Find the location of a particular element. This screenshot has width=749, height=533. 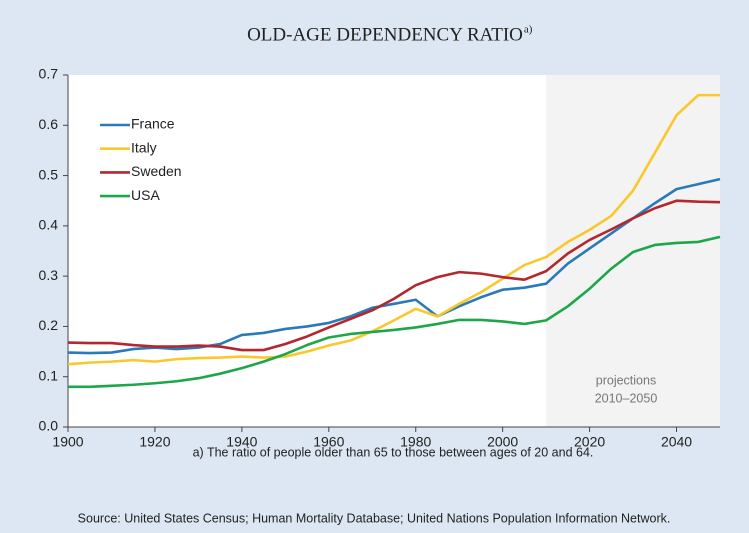

x-tick-label: 1900 is located at coordinates (67, 442).